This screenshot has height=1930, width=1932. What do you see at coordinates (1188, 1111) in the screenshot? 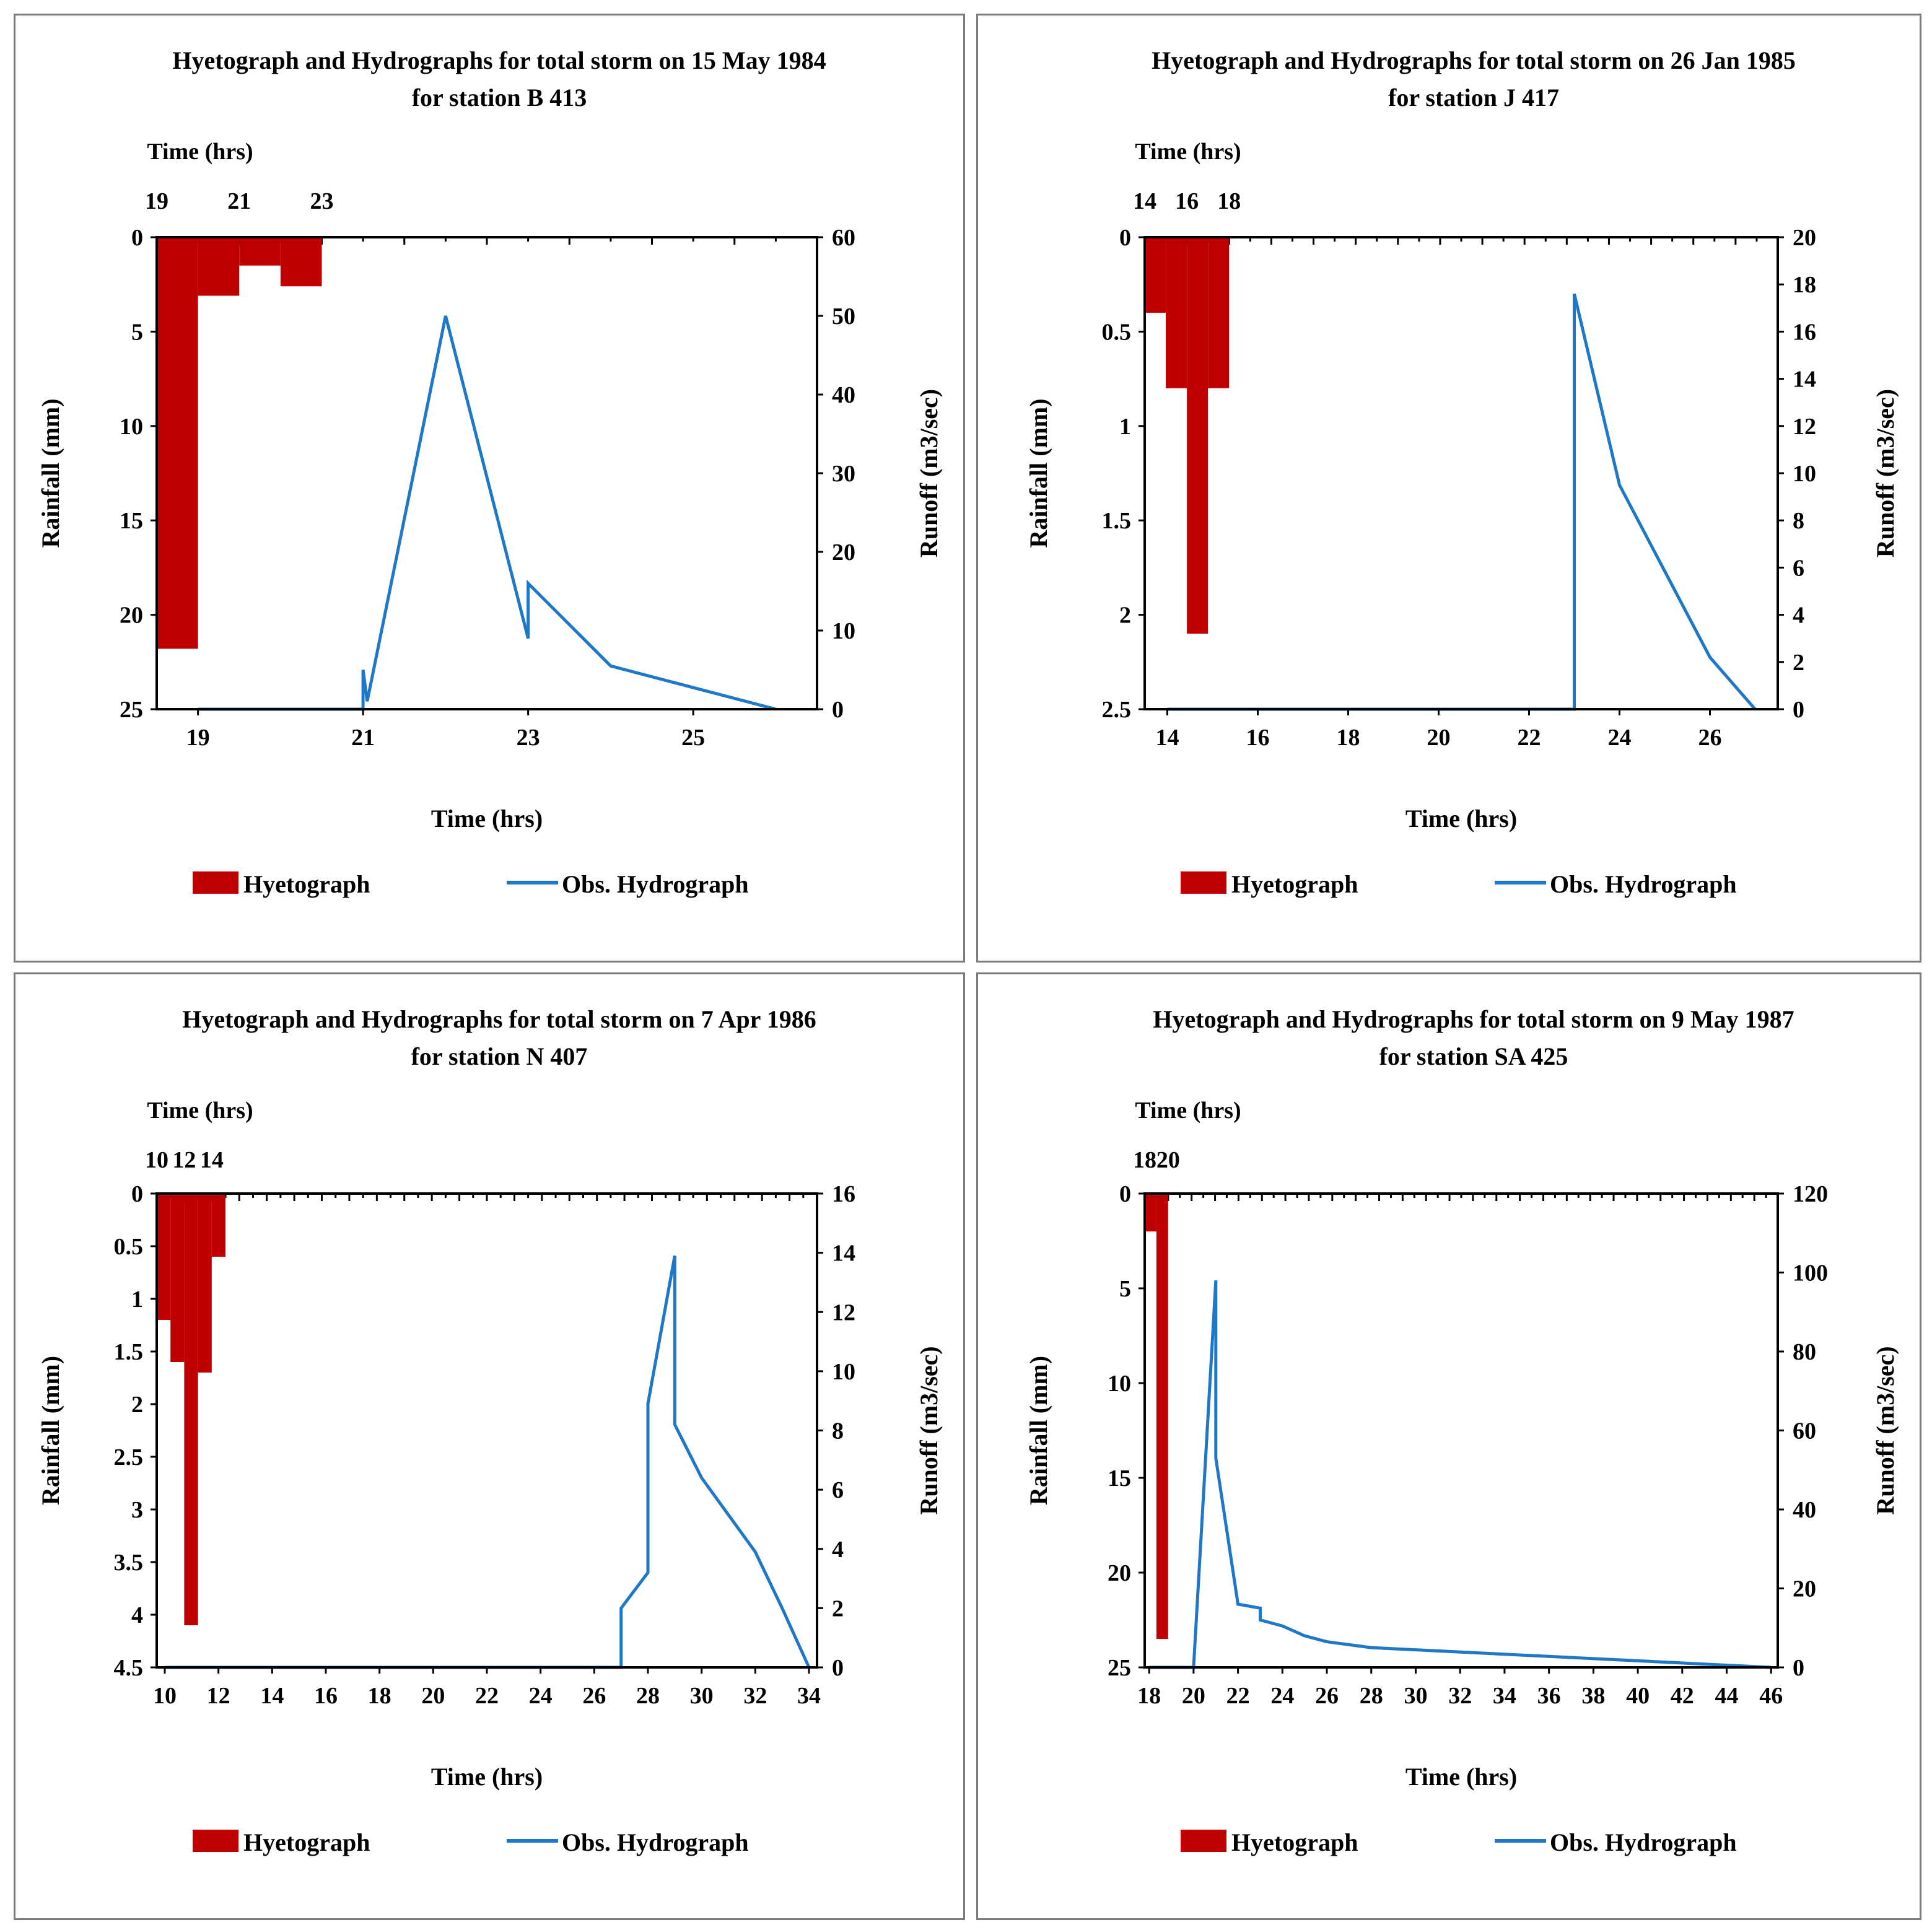
I see `top-axis-label: Time (hrs)` at bounding box center [1188, 1111].